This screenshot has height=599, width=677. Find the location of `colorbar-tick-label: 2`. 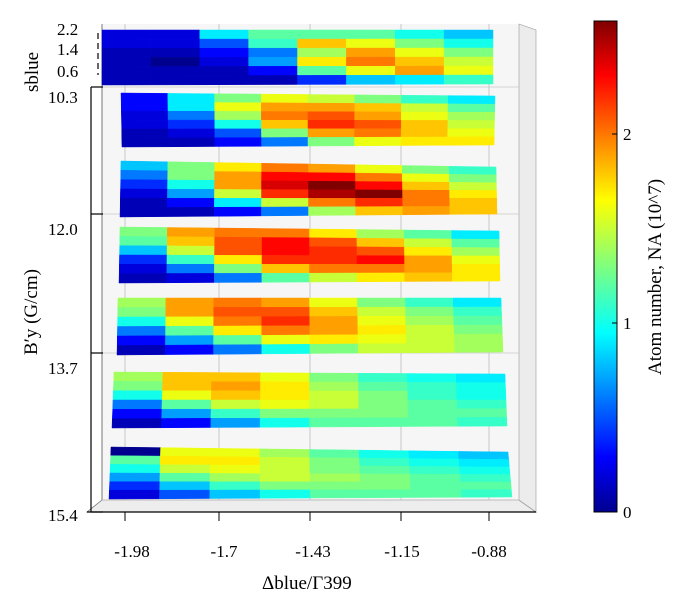

colorbar-tick-label: 2 is located at coordinates (627, 134).